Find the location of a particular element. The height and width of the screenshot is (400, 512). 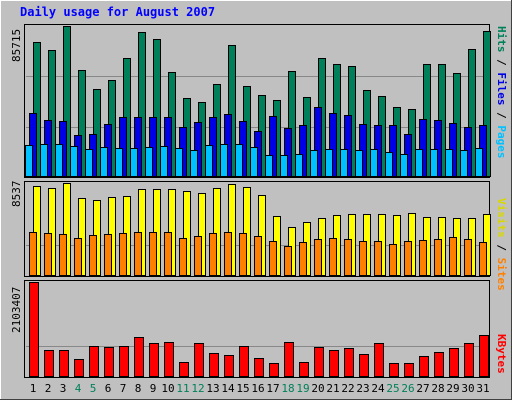

legend-sep3: / is located at coordinates (501, 248).